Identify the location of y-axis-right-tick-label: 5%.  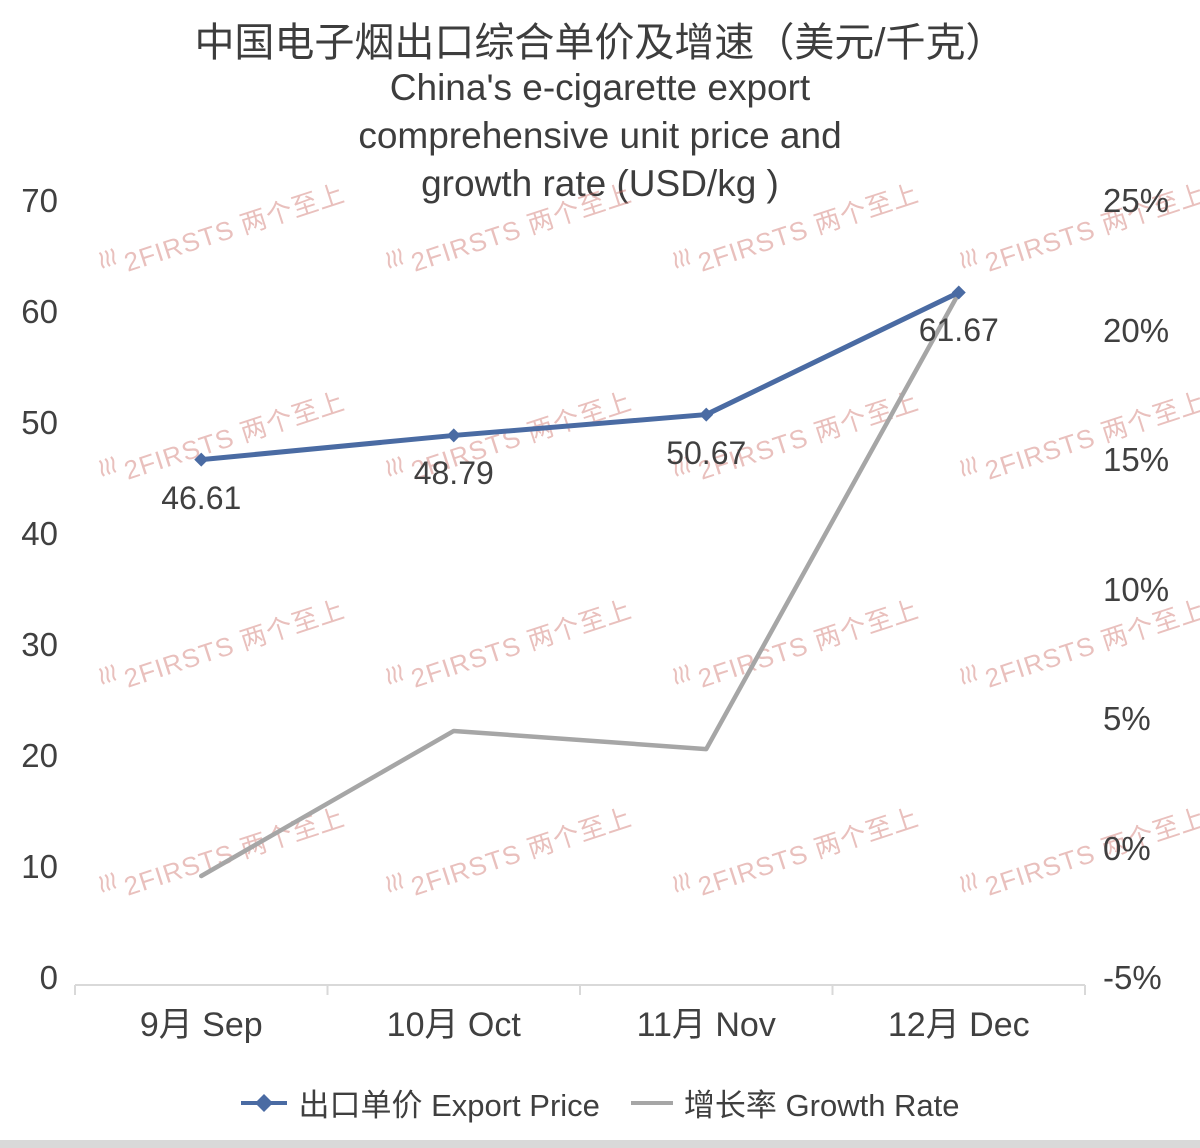
(1127, 718).